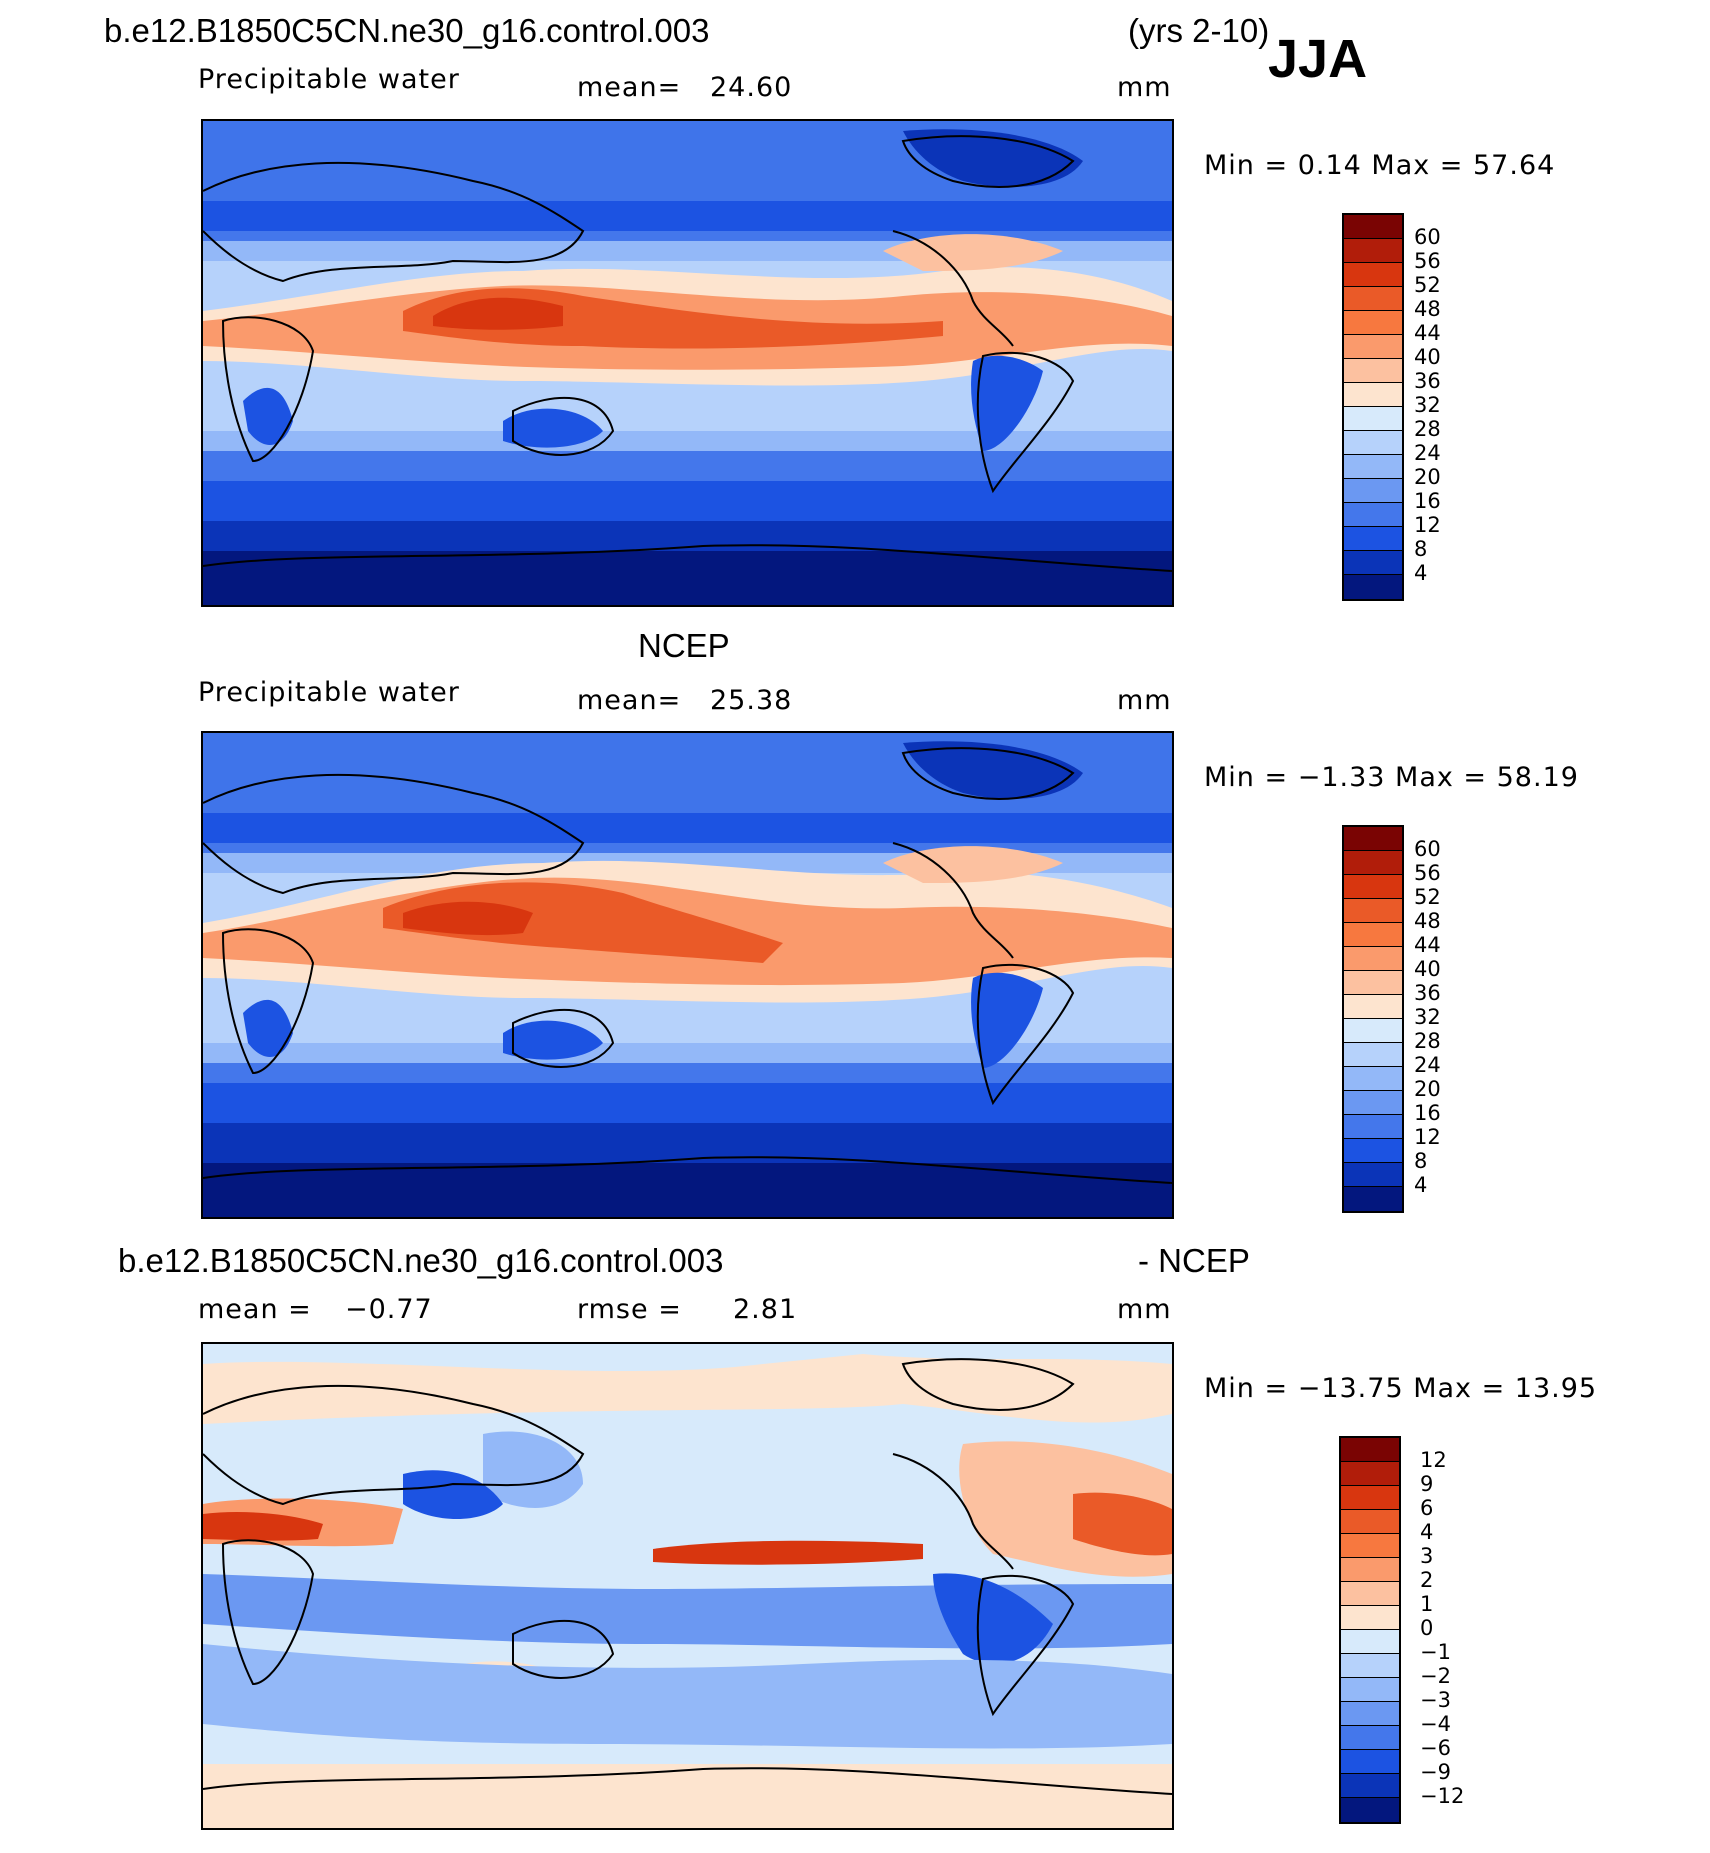  What do you see at coordinates (421, 1260) in the screenshot?
I see `panel3-title-left: b.e12.B1850C5CN.ne30_g16.control.003` at bounding box center [421, 1260].